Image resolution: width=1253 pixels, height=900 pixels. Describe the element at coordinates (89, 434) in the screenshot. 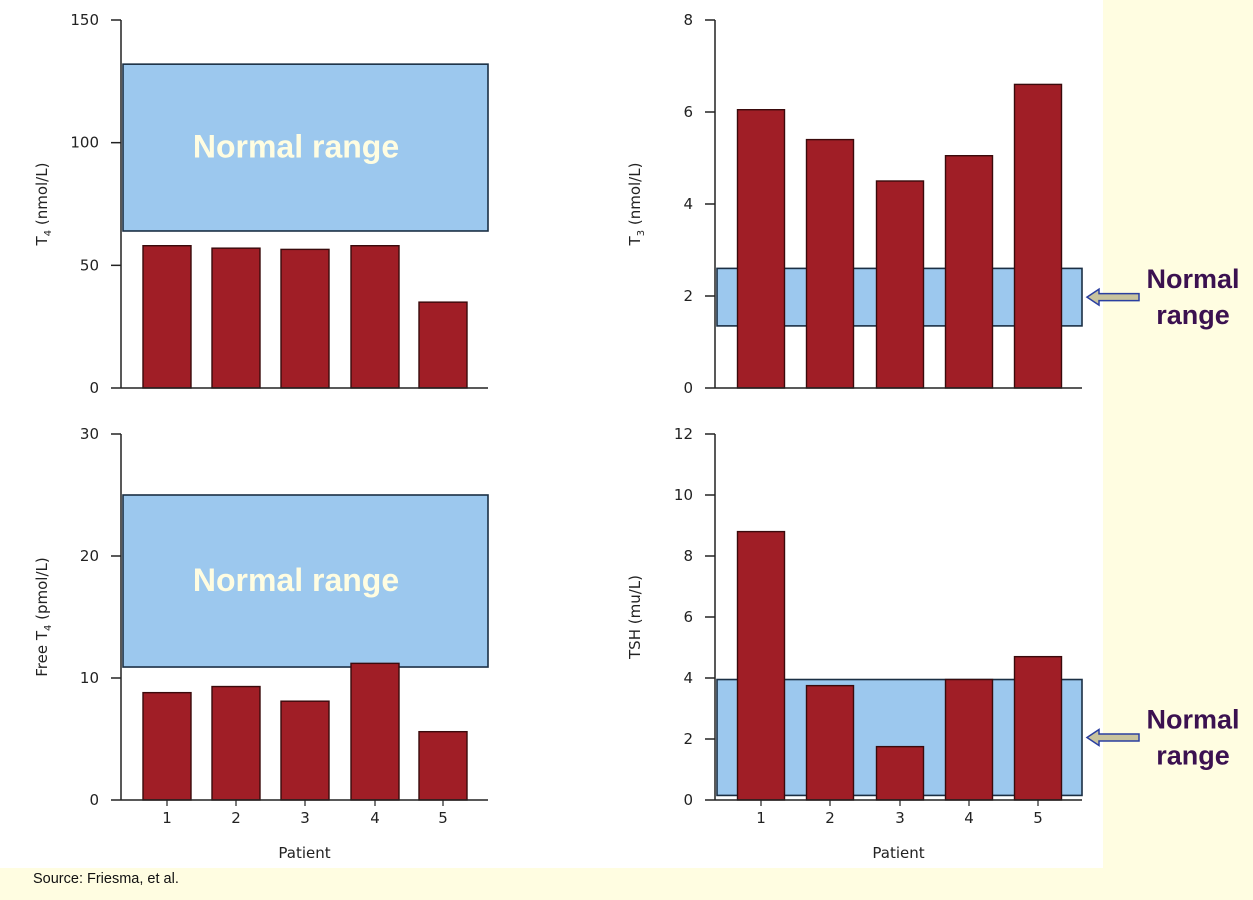

I see `y-tick-label: 30` at that location.